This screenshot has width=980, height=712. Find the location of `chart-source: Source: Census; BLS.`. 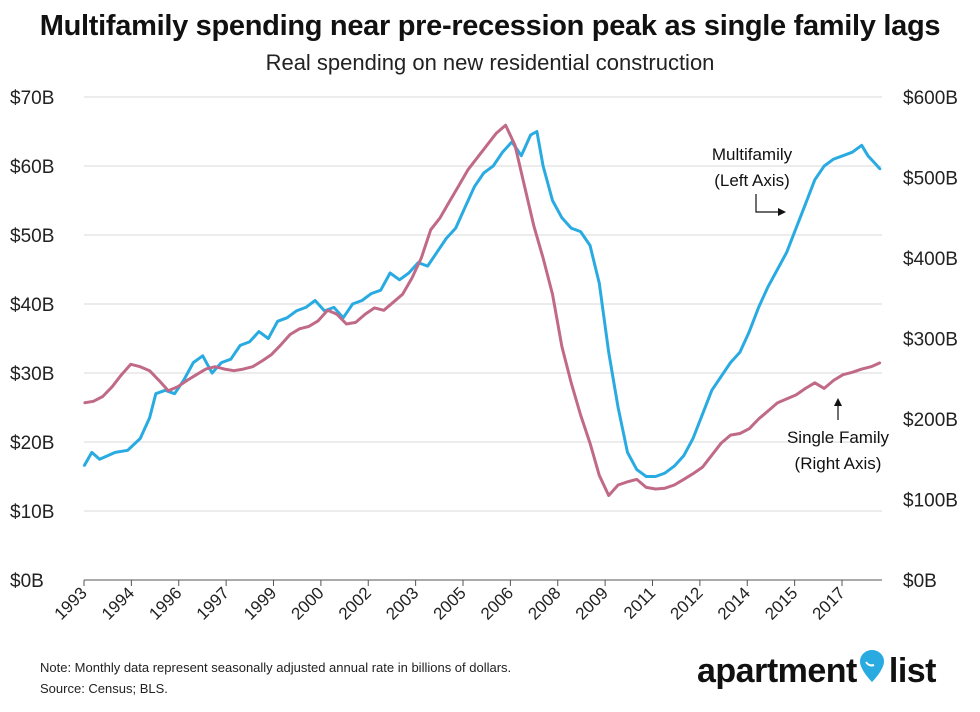

chart-source: Source: Census; BLS. is located at coordinates (104, 688).